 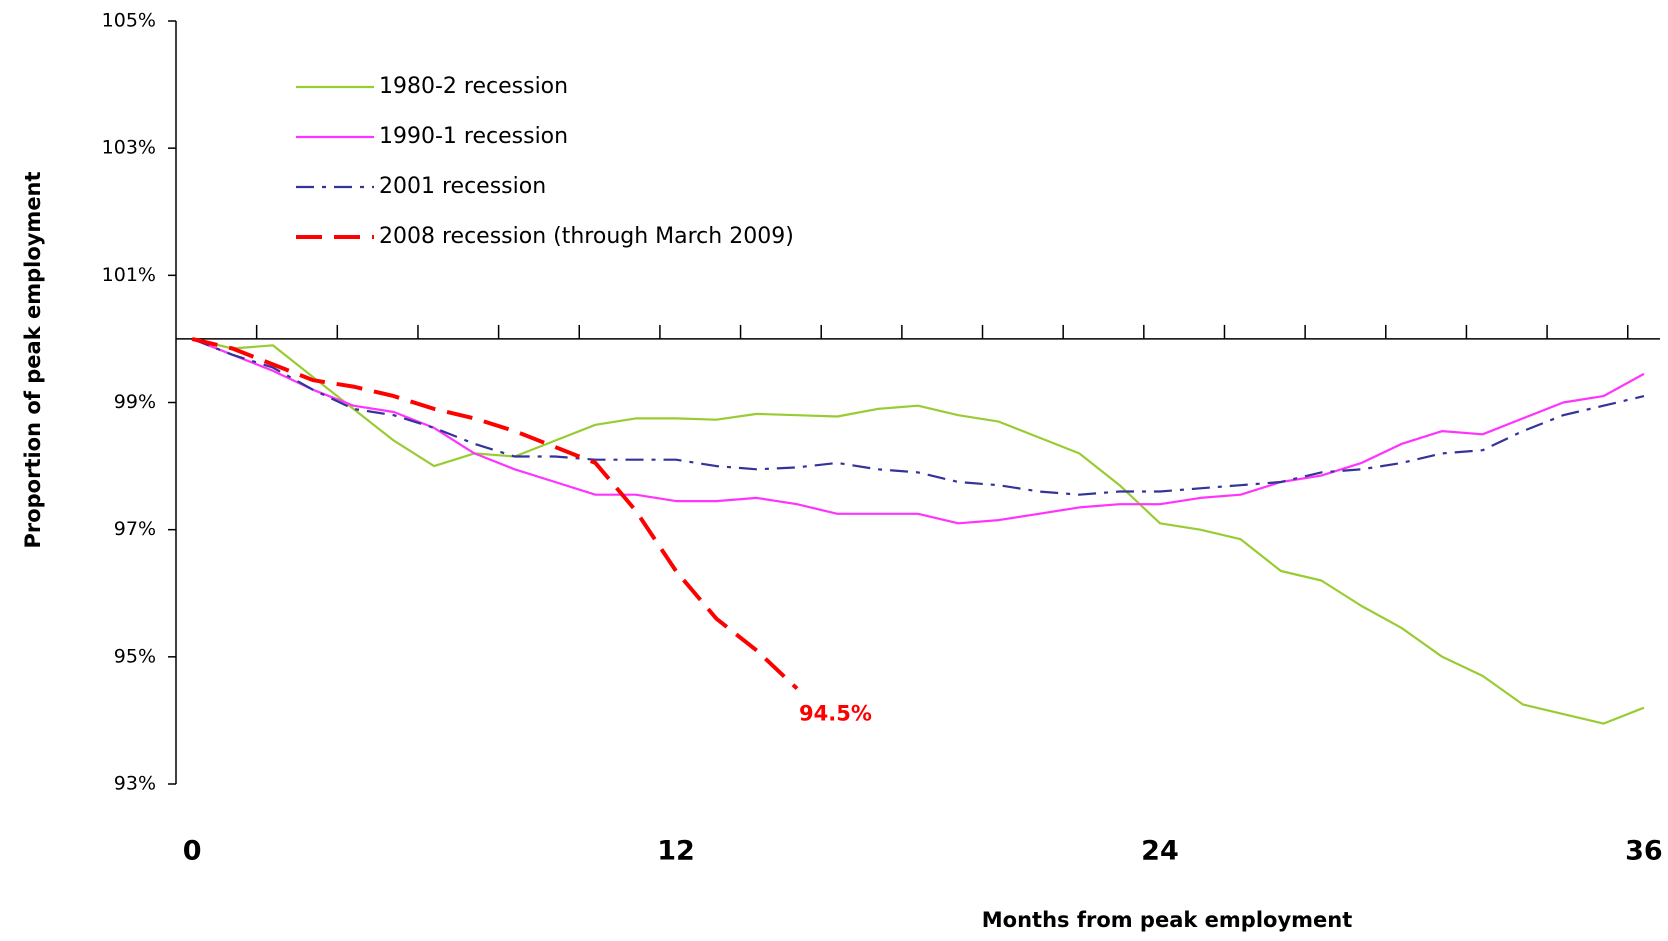 What do you see at coordinates (135, 656) in the screenshot?
I see `y-tick-label: 95%` at bounding box center [135, 656].